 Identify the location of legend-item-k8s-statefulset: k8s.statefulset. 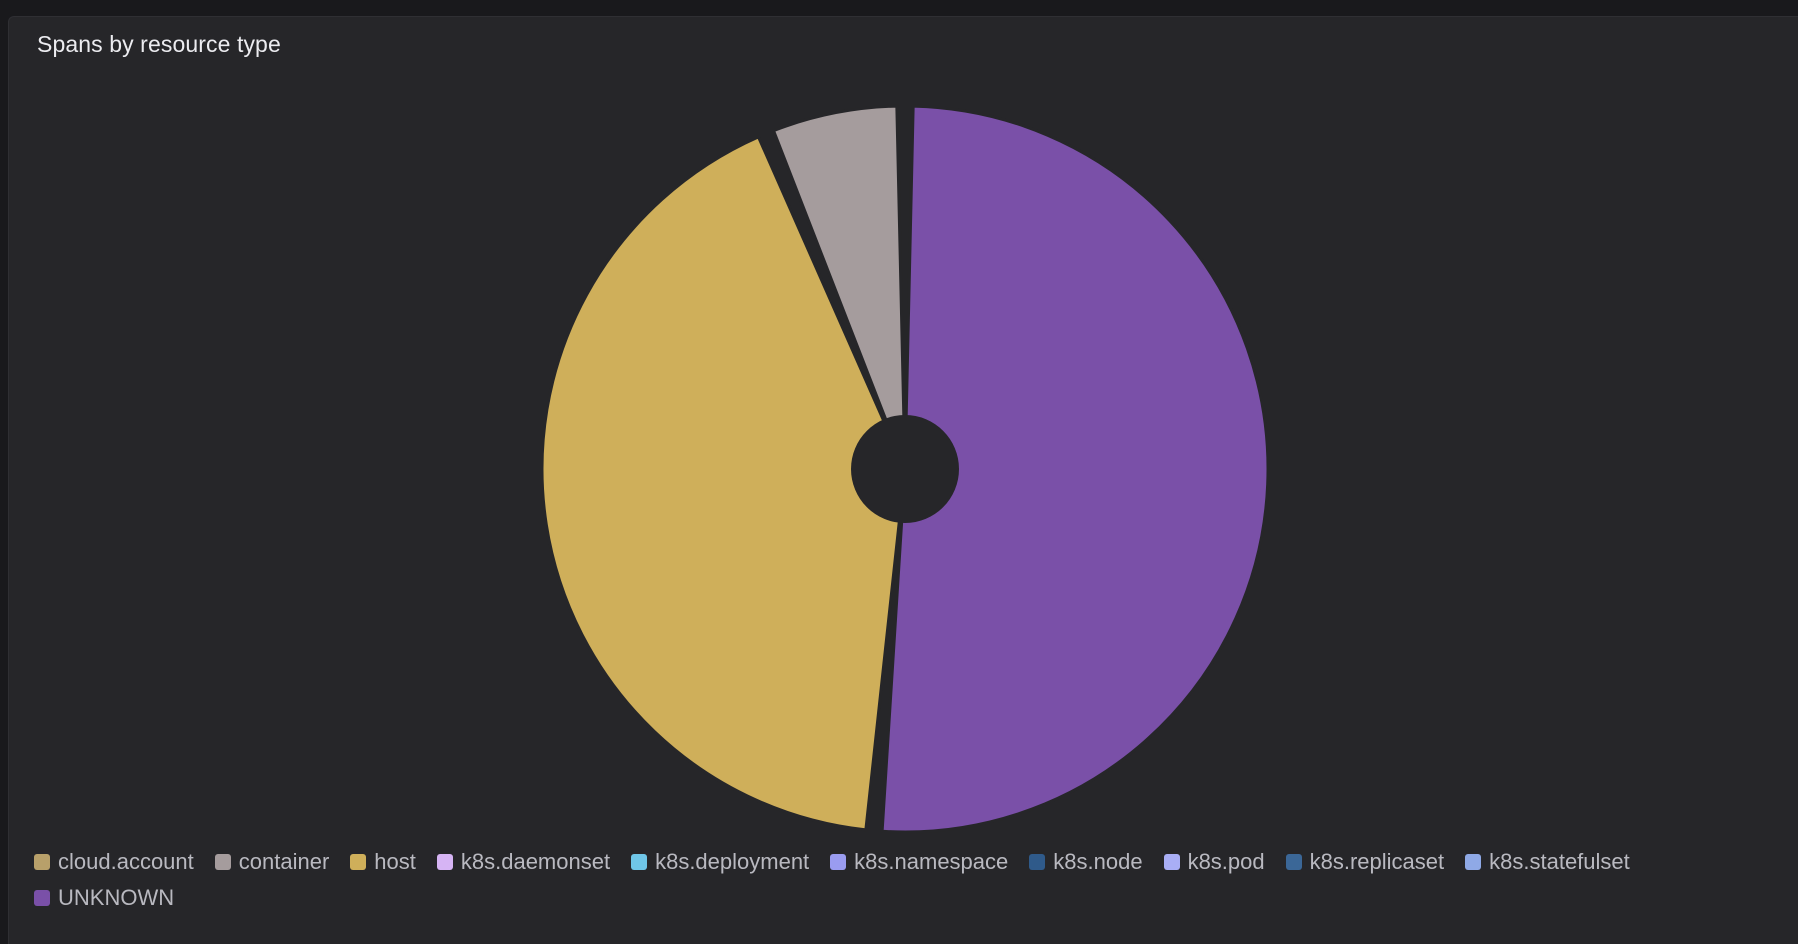
(1547, 861).